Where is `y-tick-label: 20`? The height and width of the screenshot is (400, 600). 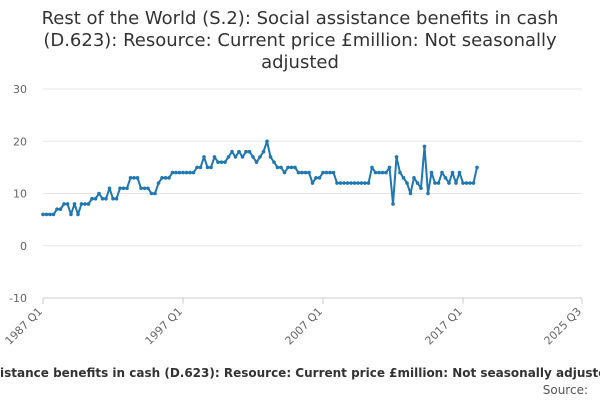
y-tick-label: 20 is located at coordinates (20, 141).